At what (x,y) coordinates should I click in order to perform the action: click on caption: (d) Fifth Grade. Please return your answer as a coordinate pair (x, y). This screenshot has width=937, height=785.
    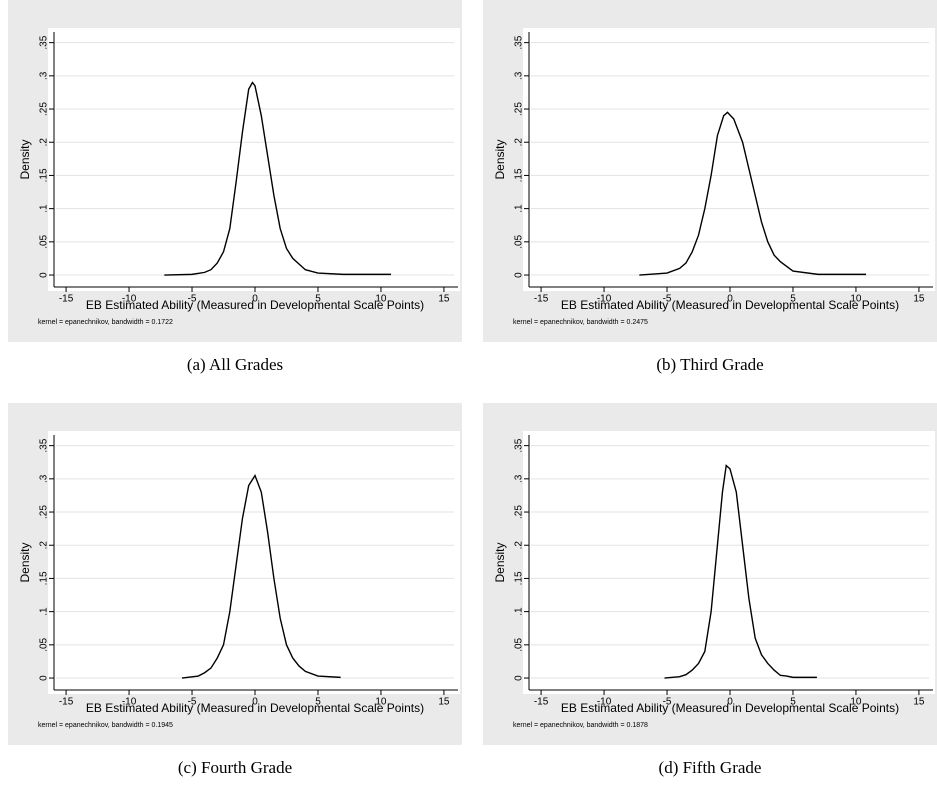
    Looking at the image, I should click on (710, 767).